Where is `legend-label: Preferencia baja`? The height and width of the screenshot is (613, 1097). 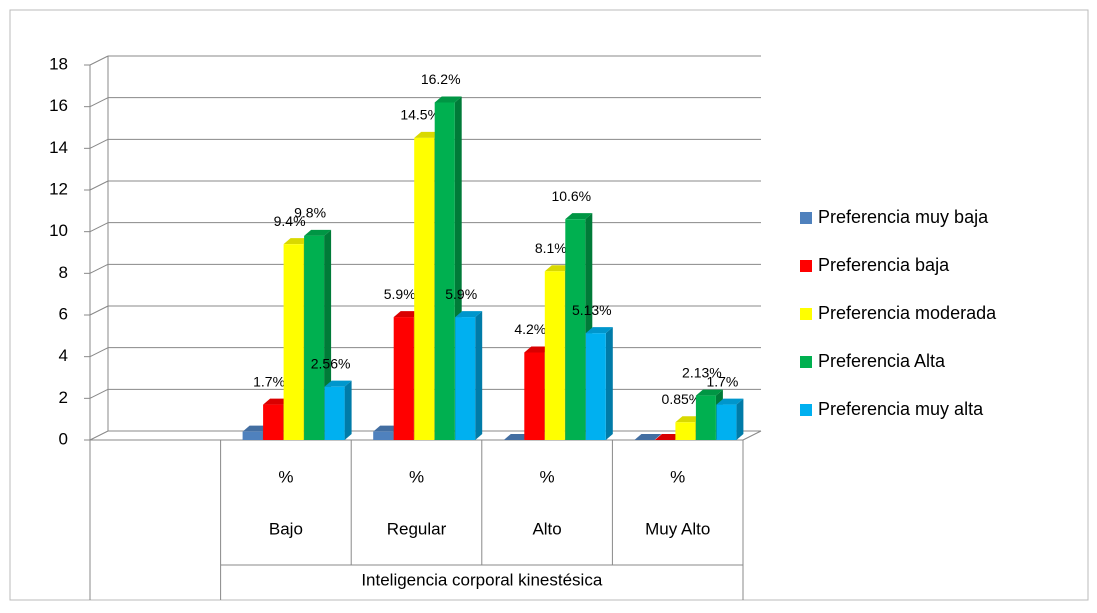 legend-label: Preferencia baja is located at coordinates (884, 265).